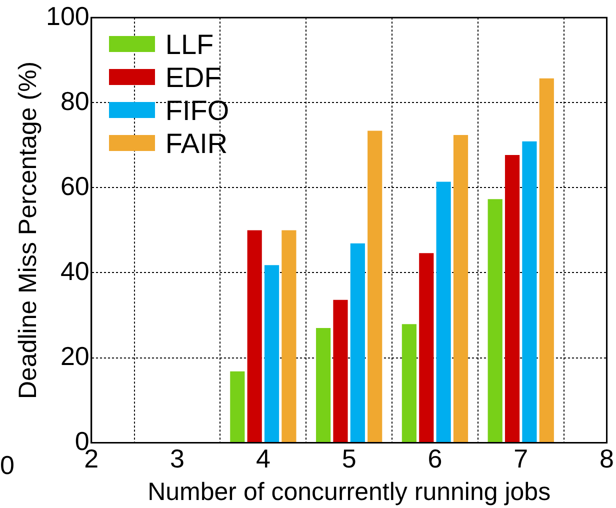  I want to click on x-tick-label: 5, so click(349, 459).